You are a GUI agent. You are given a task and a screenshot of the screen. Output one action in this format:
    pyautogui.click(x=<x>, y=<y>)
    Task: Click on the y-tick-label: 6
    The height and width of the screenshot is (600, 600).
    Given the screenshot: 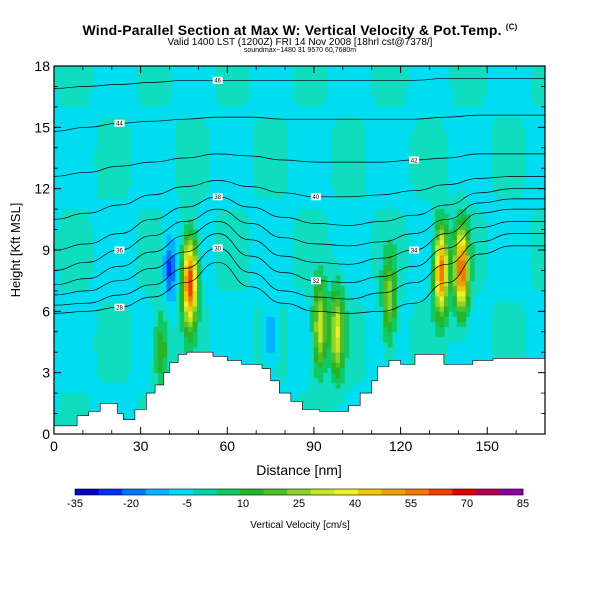 What is the action you would take?
    pyautogui.click(x=46, y=311)
    